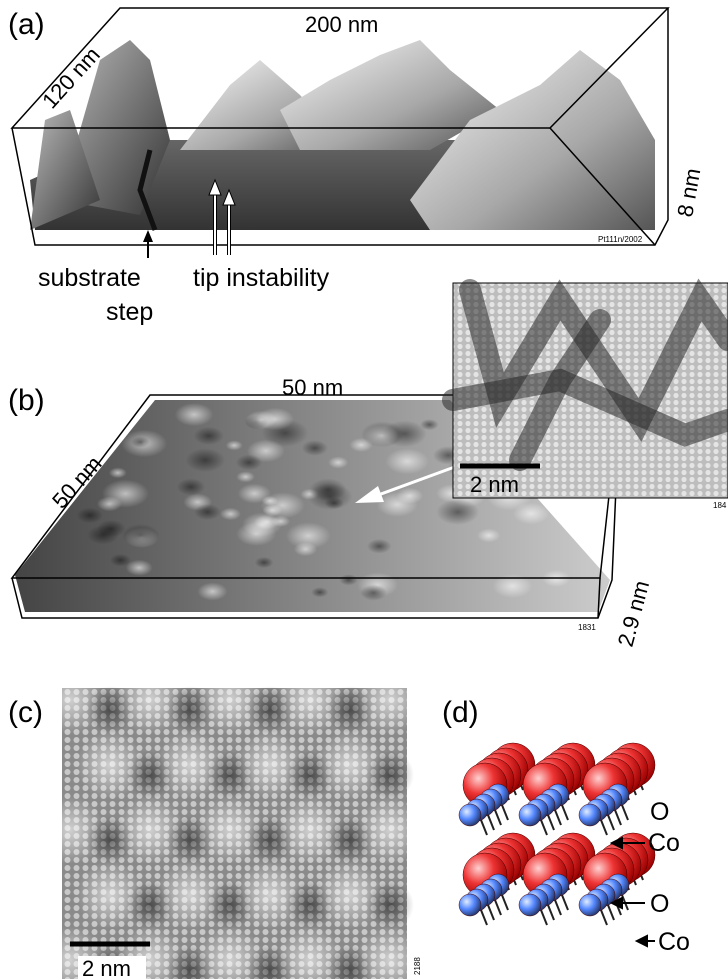  I want to click on file-id: Pt111n/2002, so click(620, 239).